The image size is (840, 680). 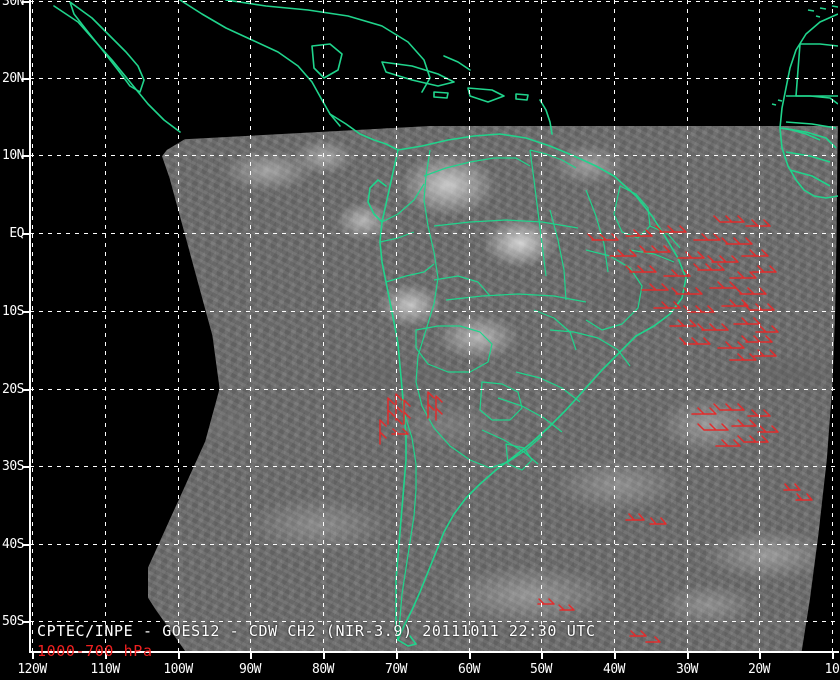 I want to click on label-lon-70W: 70W, so click(x=396, y=669).